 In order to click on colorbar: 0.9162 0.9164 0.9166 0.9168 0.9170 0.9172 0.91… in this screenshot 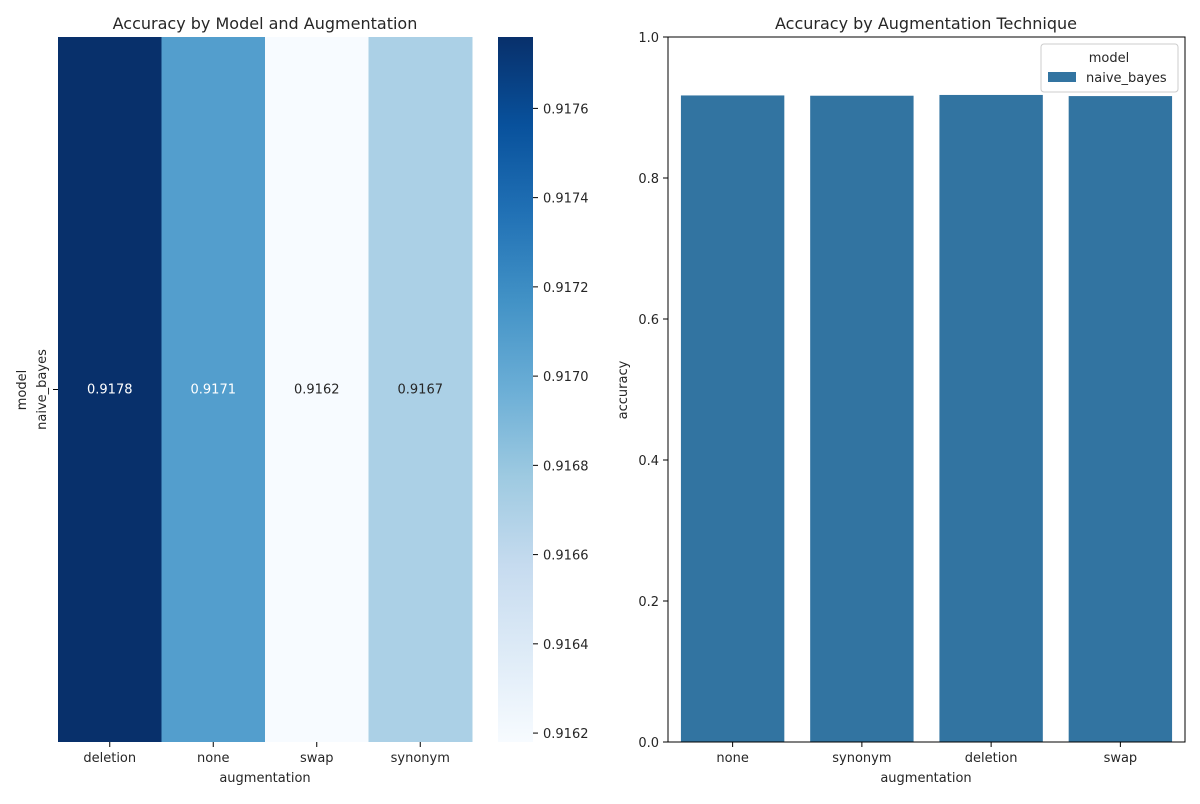, I will do `click(543, 389)`.